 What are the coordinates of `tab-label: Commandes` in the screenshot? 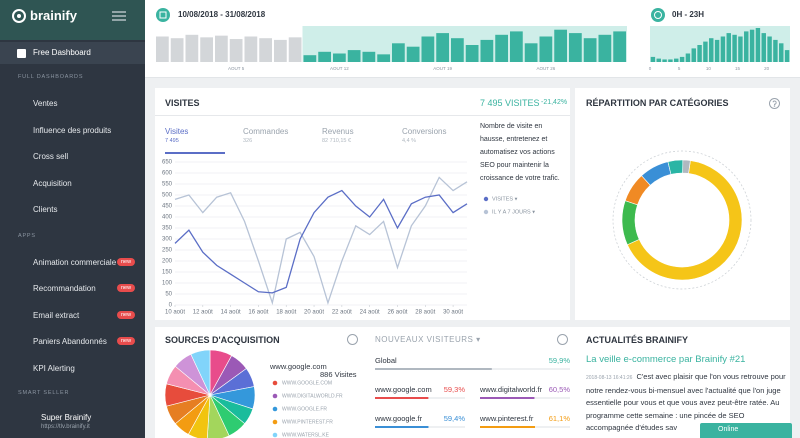 It's located at (266, 131).